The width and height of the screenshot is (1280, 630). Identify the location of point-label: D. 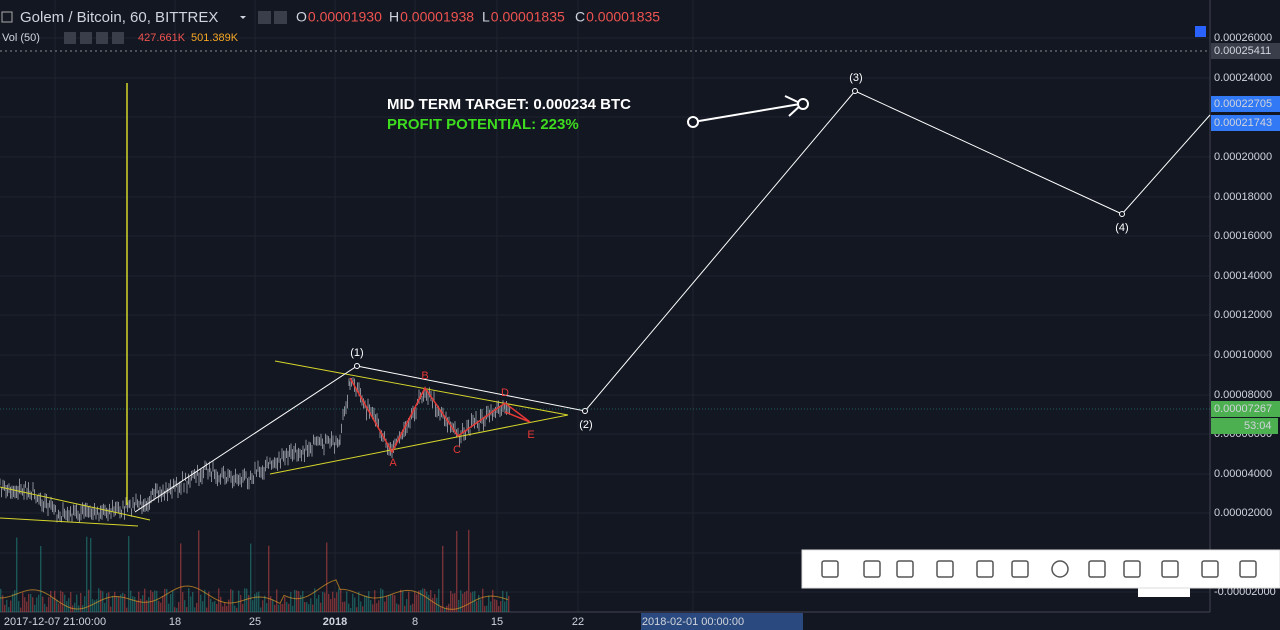
(505, 393).